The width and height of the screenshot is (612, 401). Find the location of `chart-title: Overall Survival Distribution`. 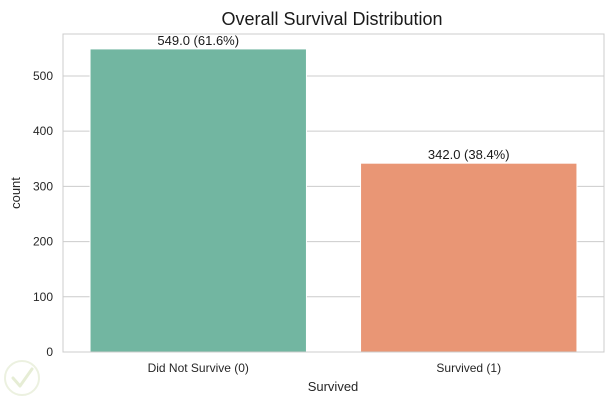

chart-title: Overall Survival Distribution is located at coordinates (331, 19).